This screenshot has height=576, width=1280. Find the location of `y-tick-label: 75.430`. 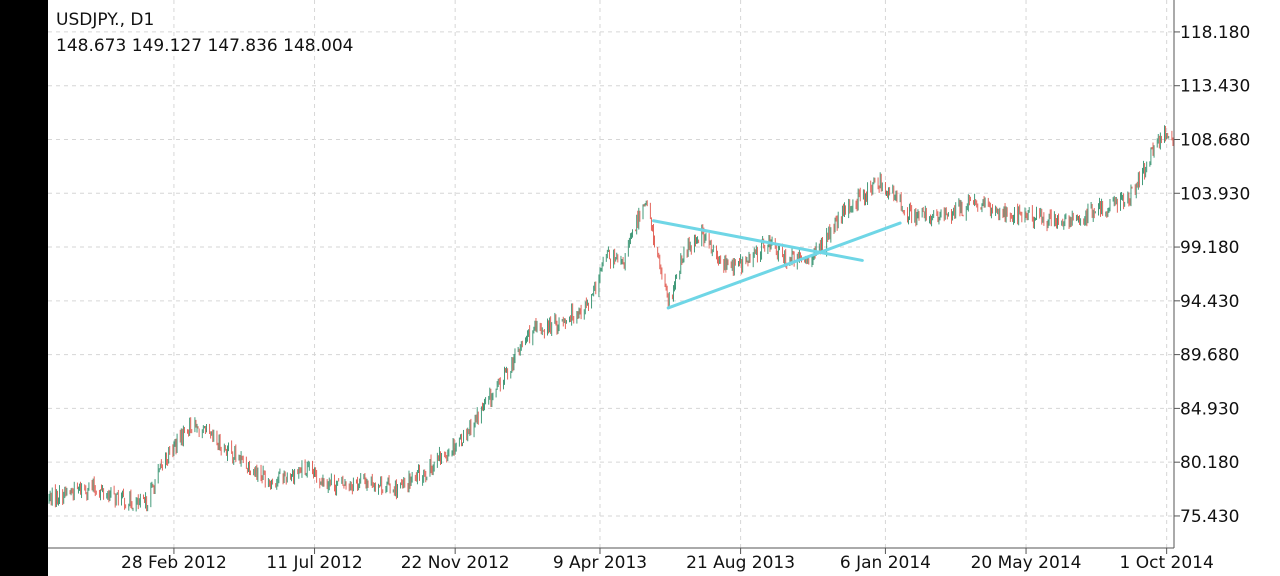

y-tick-label: 75.430 is located at coordinates (1209, 517).